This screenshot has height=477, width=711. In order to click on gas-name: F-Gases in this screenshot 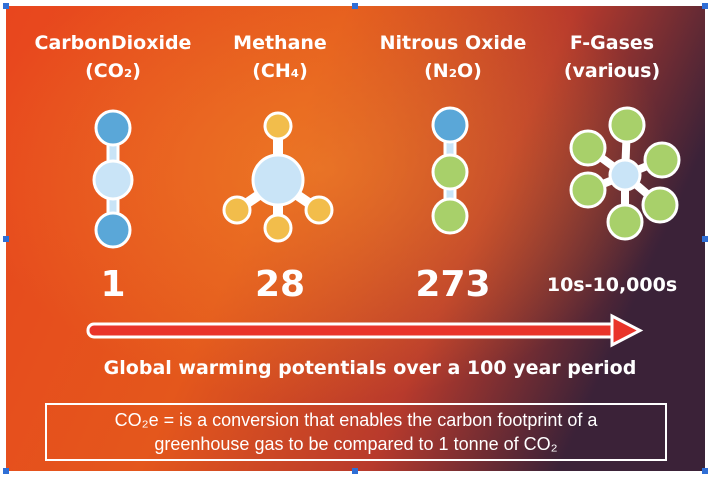, I will do `click(612, 43)`.